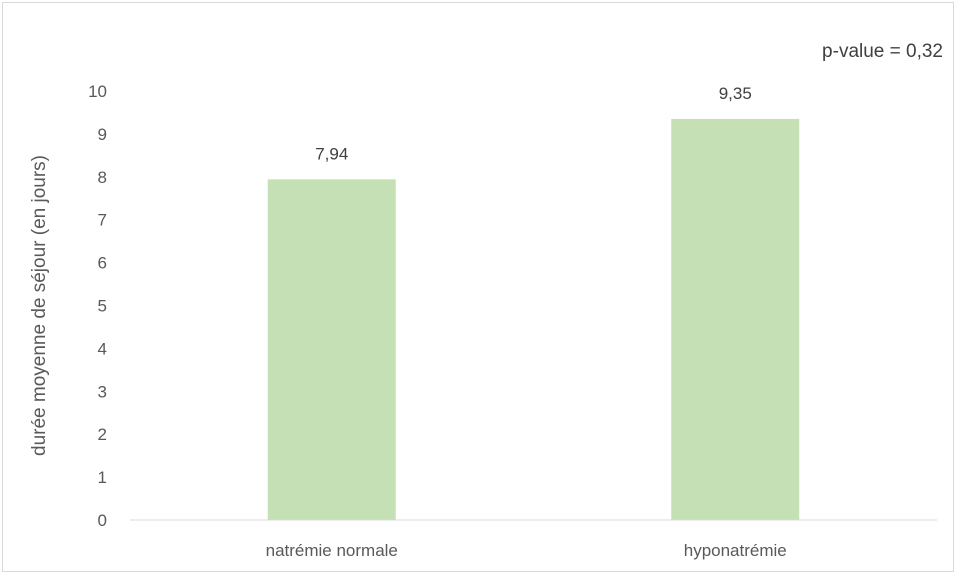 This screenshot has height=576, width=958. Describe the element at coordinates (882, 51) in the screenshot. I see `p-value-annotation: p-value = 0,32` at that location.